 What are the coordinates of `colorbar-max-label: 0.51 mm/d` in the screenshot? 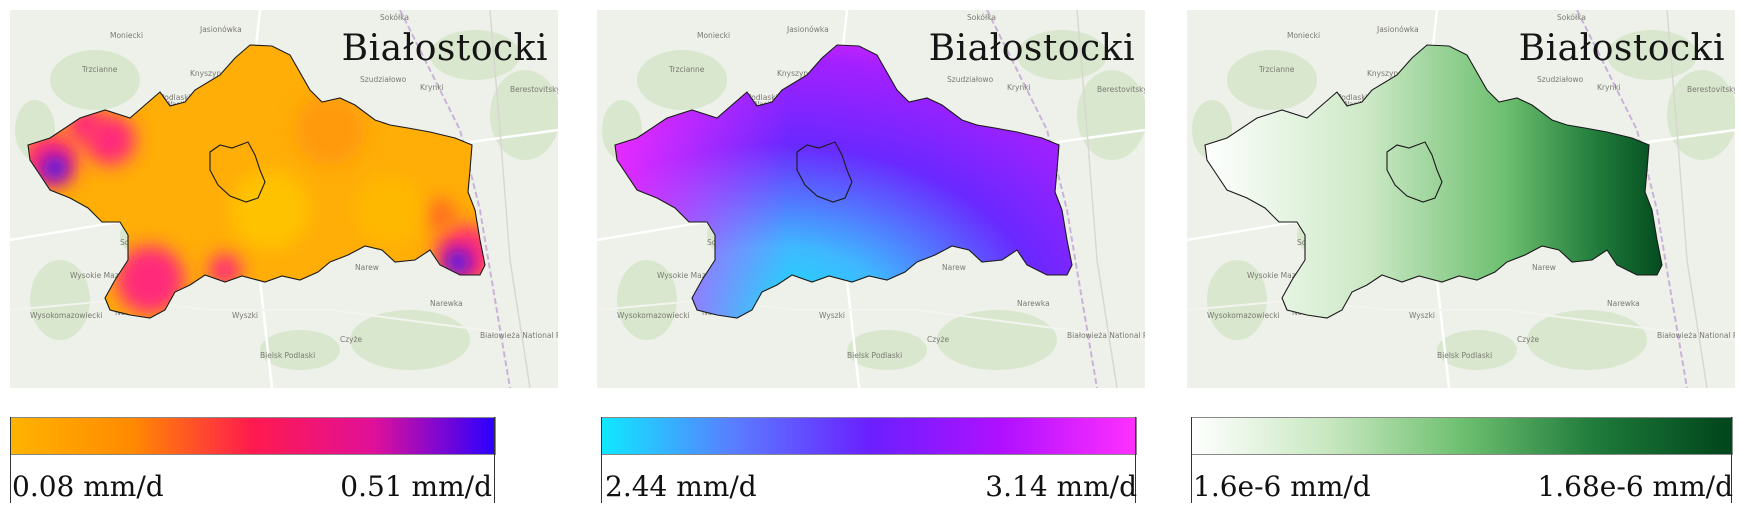 It's located at (416, 486).